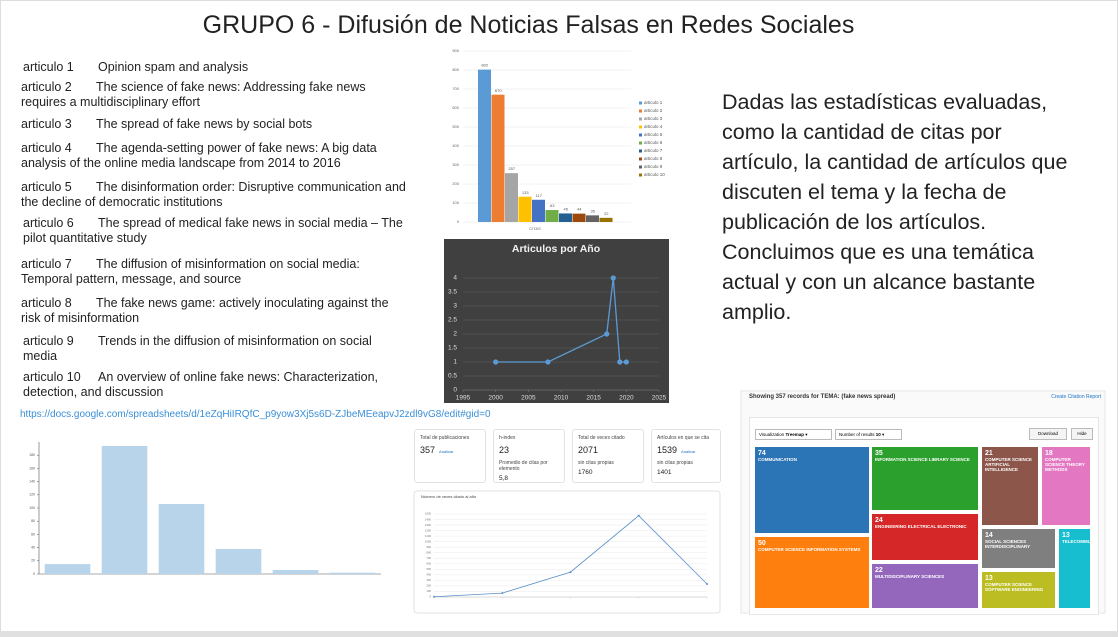  I want to click on y-tick-label: 300, so click(455, 164).